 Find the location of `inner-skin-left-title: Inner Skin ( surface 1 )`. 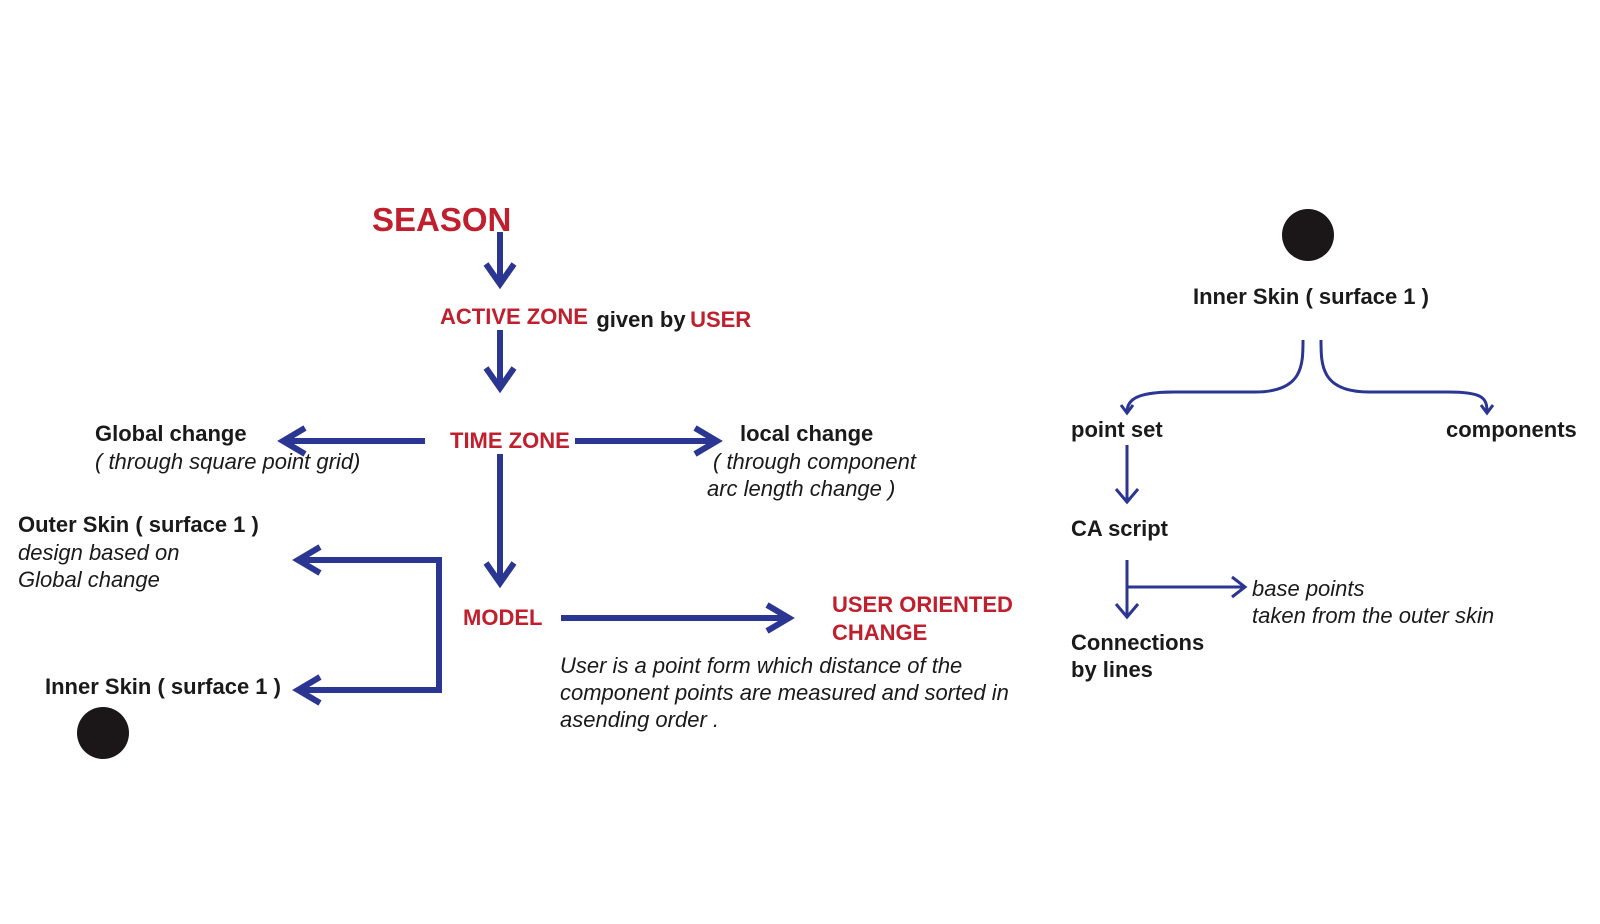

inner-skin-left-title: Inner Skin ( surface 1 ) is located at coordinates (163, 686).